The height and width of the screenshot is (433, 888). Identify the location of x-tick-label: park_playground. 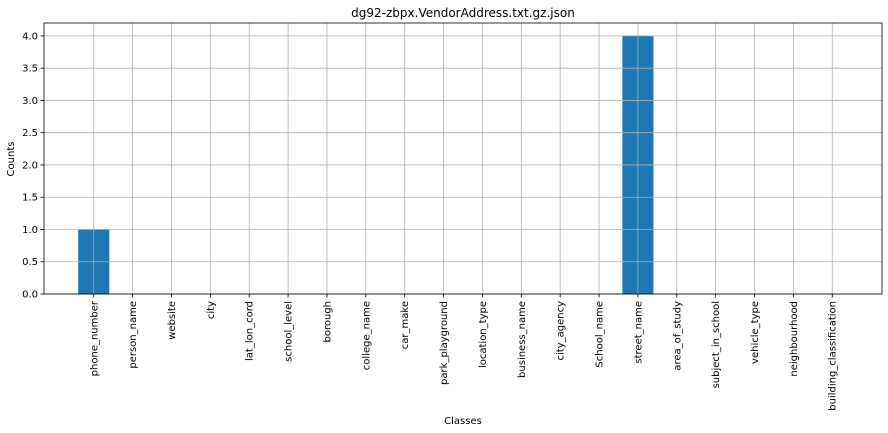
(444, 343).